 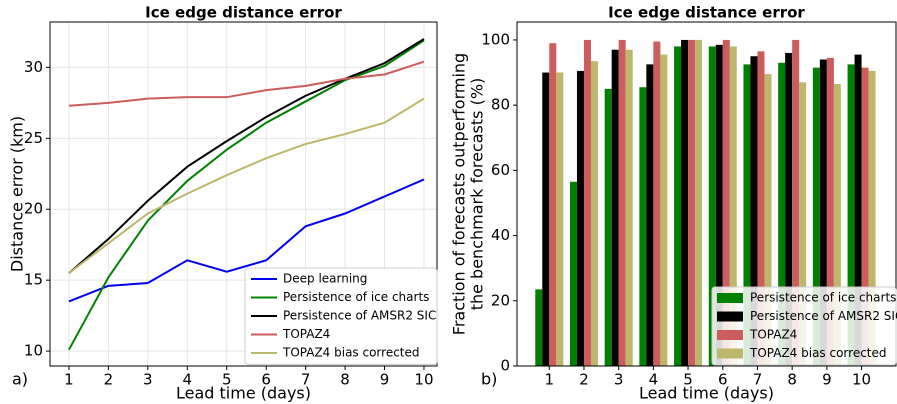 What do you see at coordinates (17, 194) in the screenshot?
I see `y-axis-label: Distance error (km)` at bounding box center [17, 194].